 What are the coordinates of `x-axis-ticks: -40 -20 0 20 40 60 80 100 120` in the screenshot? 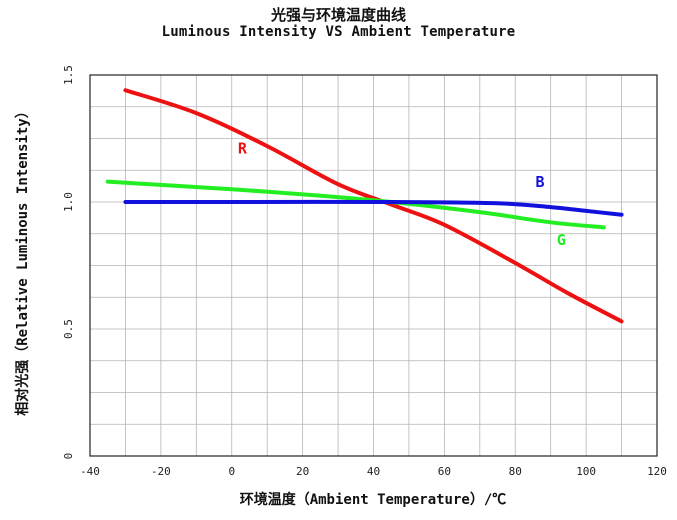 It's located at (373, 471).